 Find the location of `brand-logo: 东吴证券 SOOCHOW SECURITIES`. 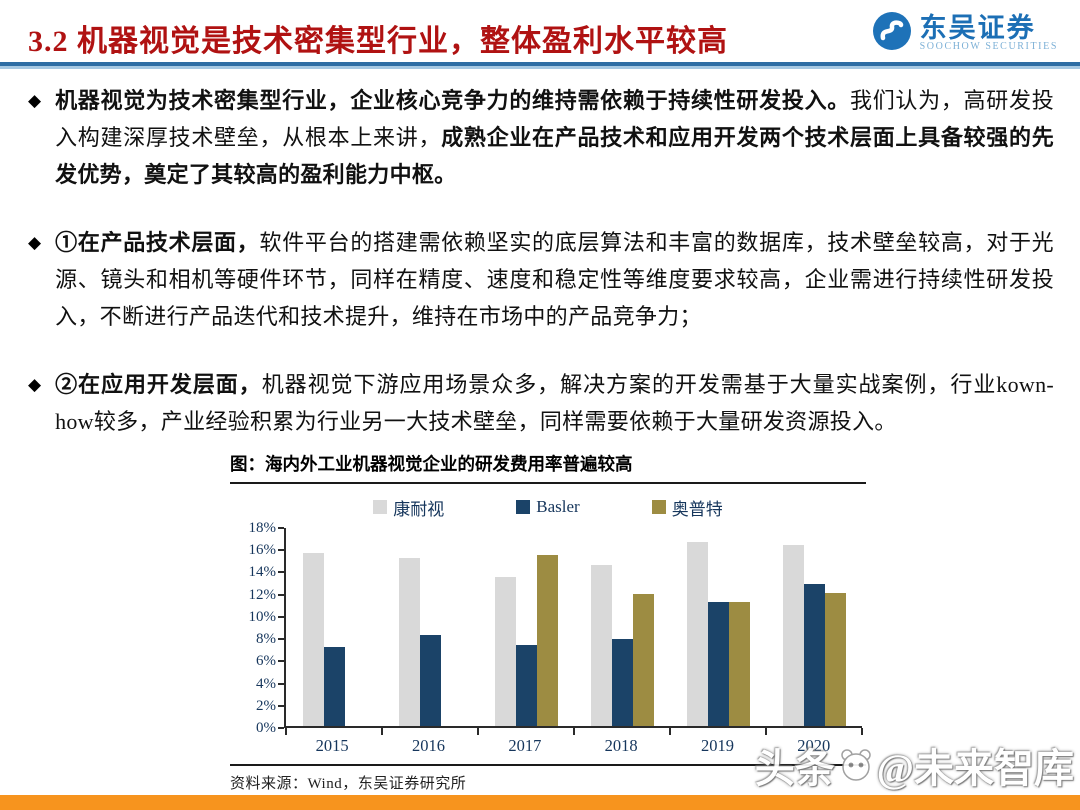

brand-logo: 东吴证券 SOOCHOW SECURITIES is located at coordinates (964, 33).